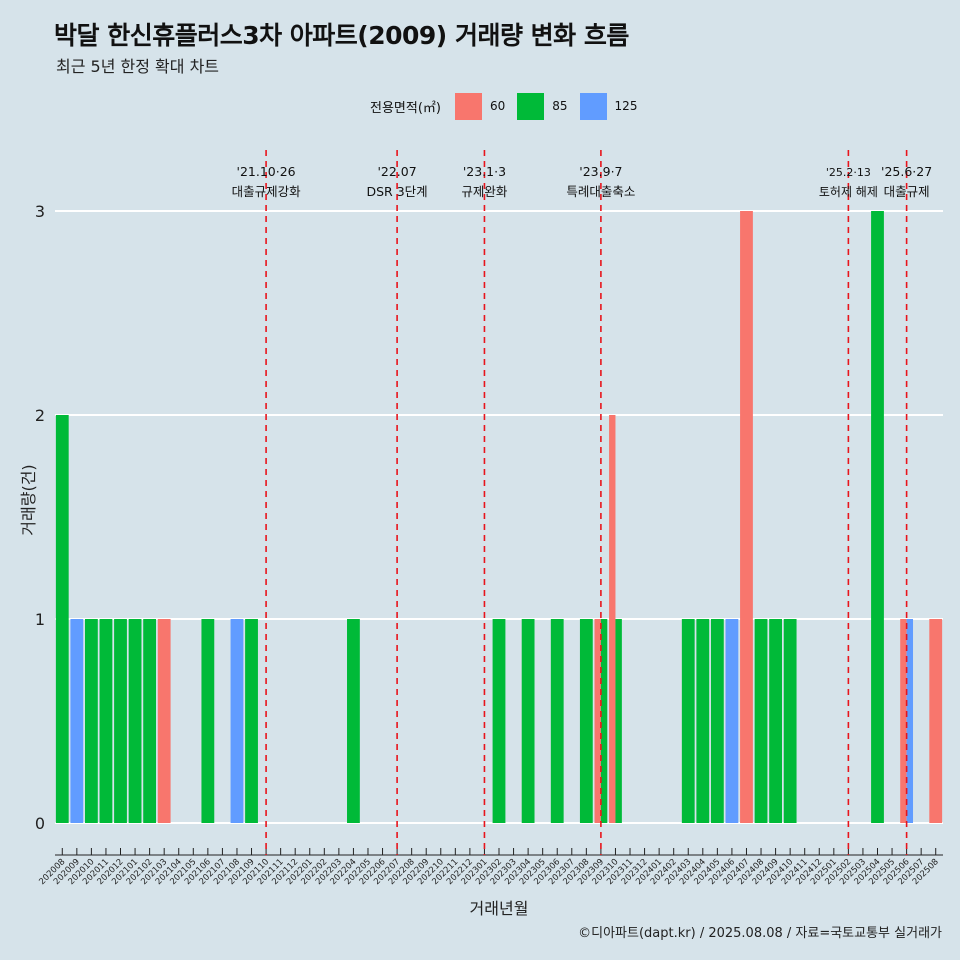 Image resolution: width=960 pixels, height=960 pixels. Describe the element at coordinates (906, 171) in the screenshot. I see `event-date: '25.6·27` at that location.